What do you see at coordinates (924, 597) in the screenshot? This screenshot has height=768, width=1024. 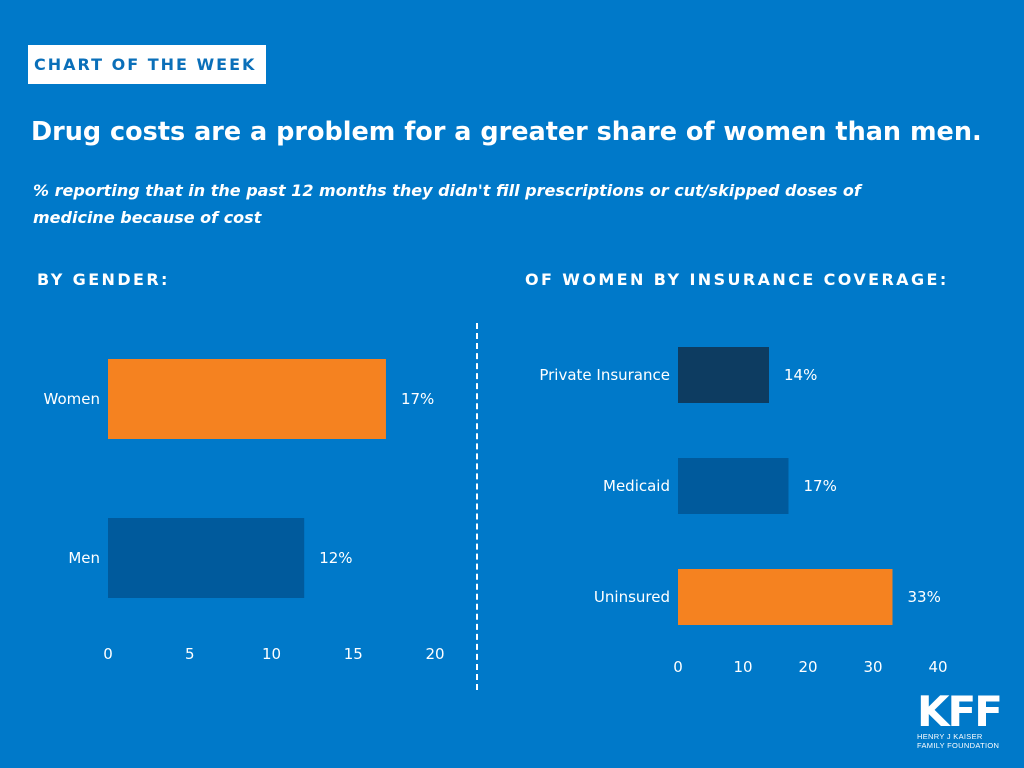 I see `insurance-value-label-2: 33%` at bounding box center [924, 597].